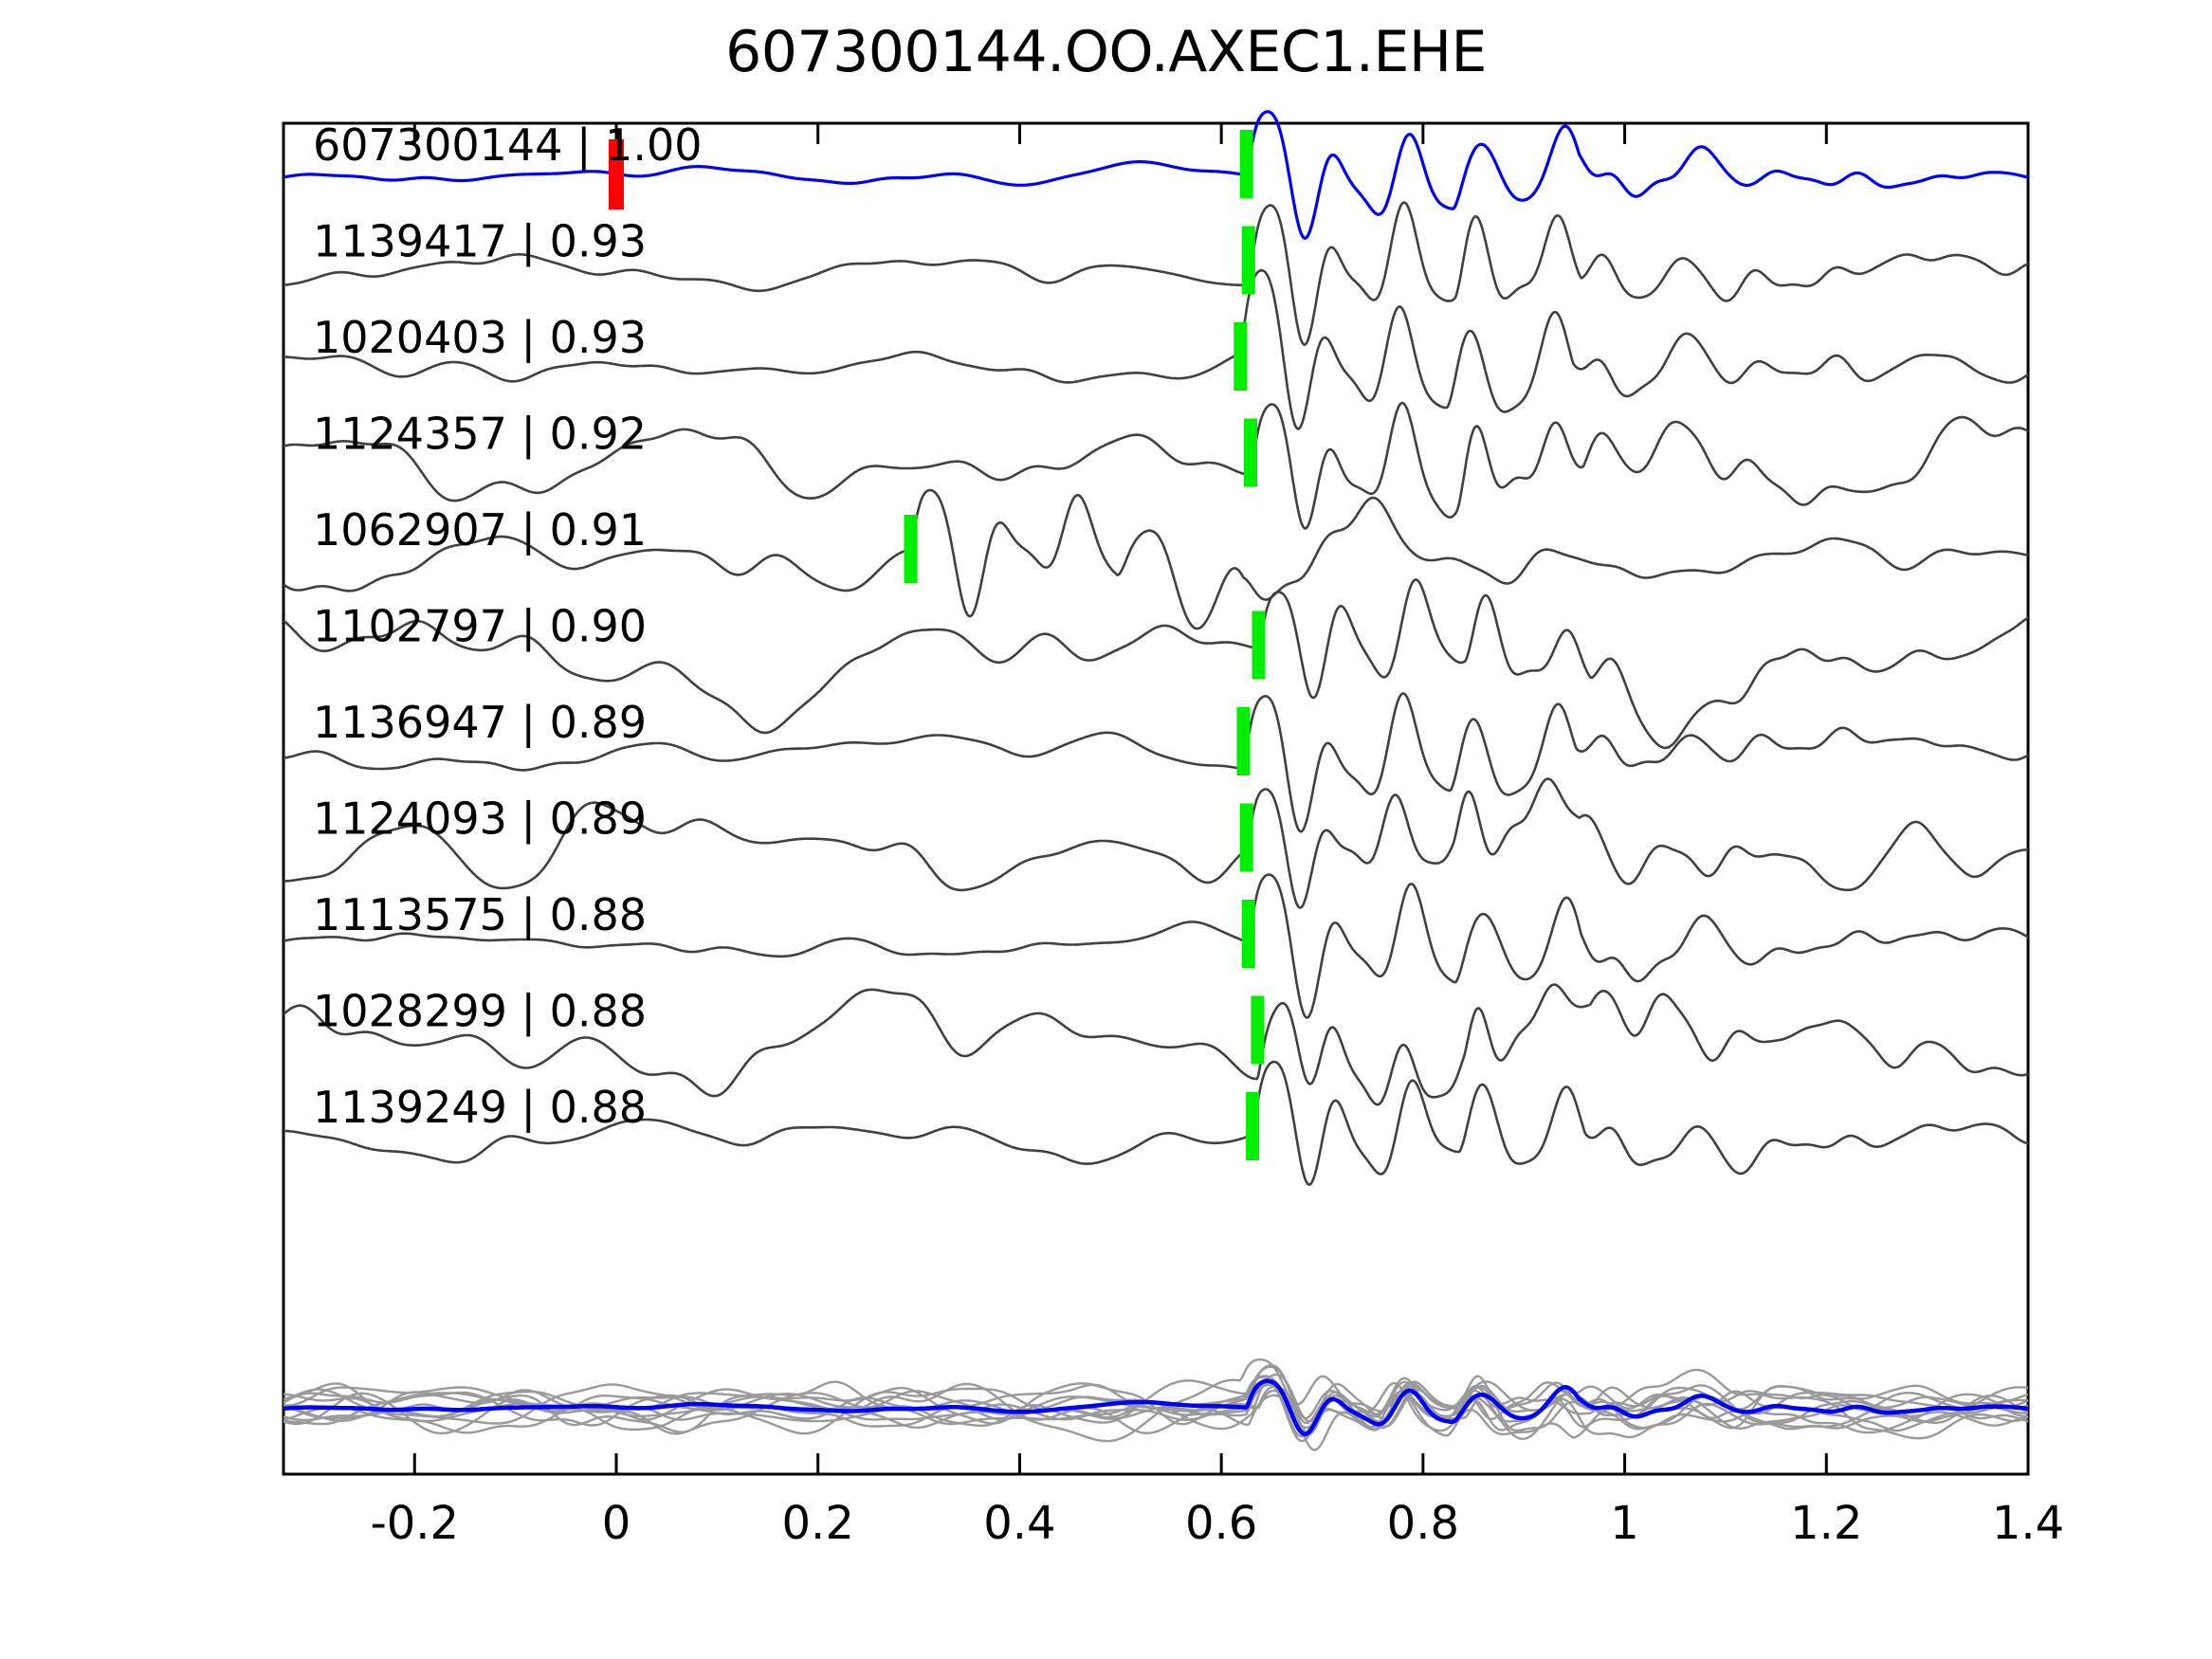 This screenshot has width=2212, height=1659. I want to click on x-tick-label: 1.4, so click(2028, 1523).